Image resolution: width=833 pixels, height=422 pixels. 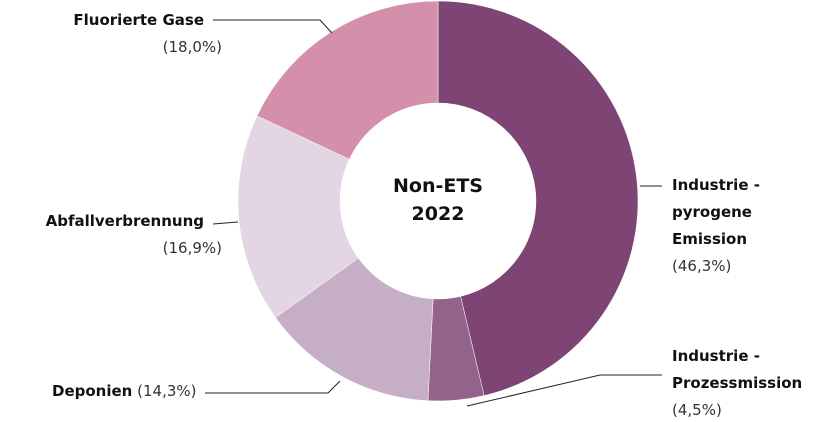 What do you see at coordinates (124, 221) in the screenshot?
I see `category-label: Abfallverbrennung` at bounding box center [124, 221].